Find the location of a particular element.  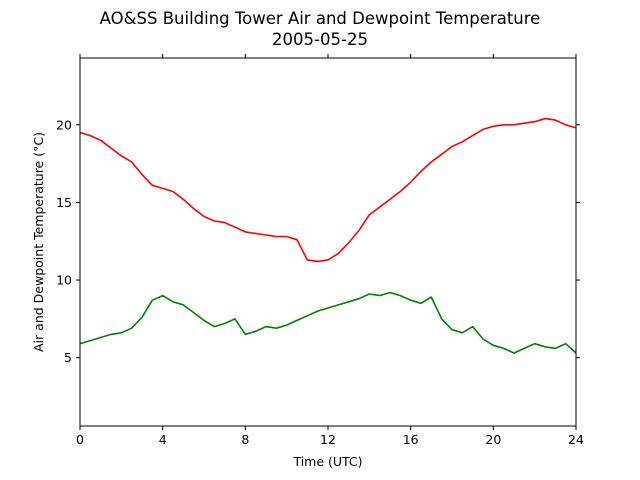

x-tick-label: 20 is located at coordinates (493, 439).